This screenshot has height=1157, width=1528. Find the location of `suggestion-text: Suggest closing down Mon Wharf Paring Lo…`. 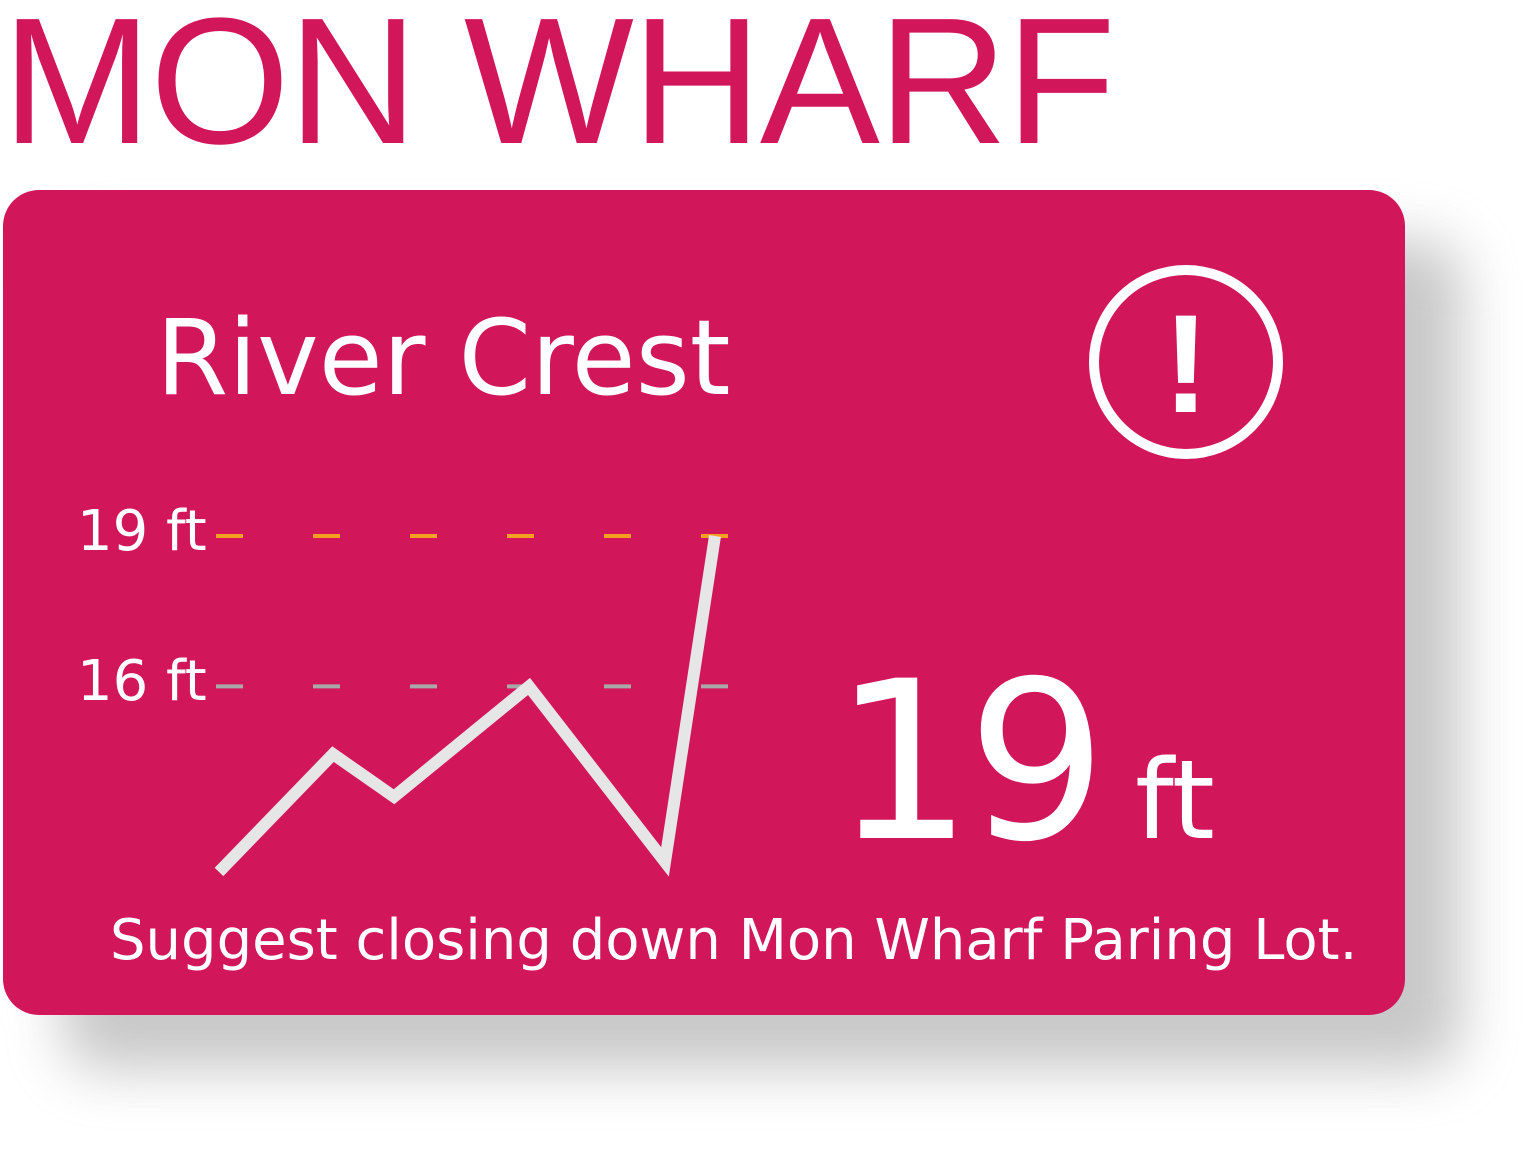

suggestion-text: Suggest closing down Mon Wharf Paring Lo… is located at coordinates (734, 940).